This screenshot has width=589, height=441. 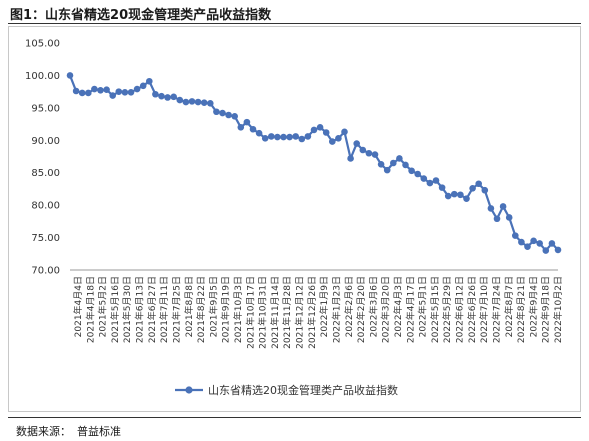 I want to click on x-tick-label: 2021年8月22日, so click(x=201, y=309).